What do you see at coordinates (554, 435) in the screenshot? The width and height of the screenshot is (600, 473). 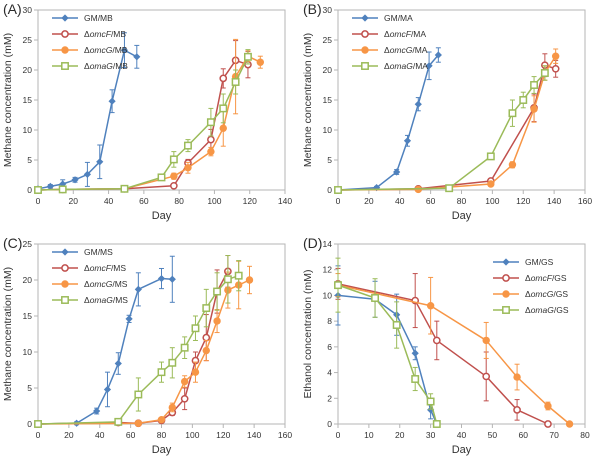 I see `x-tick-label: 70` at bounding box center [554, 435].